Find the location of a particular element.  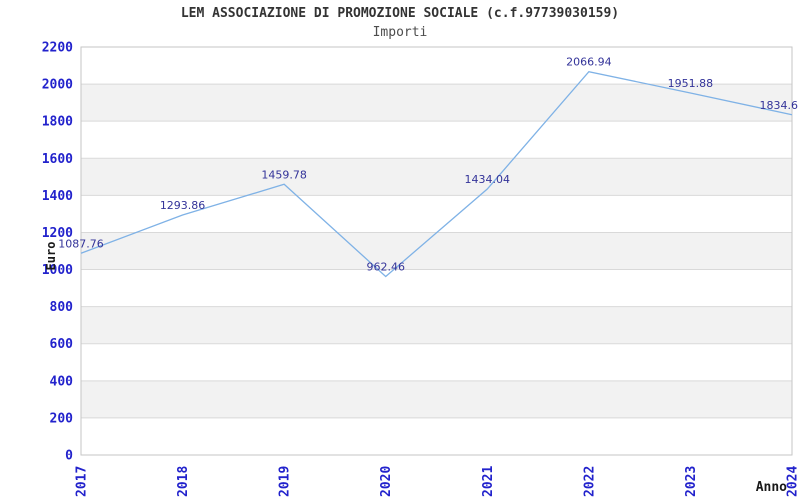

data-point-label: 1951.88 is located at coordinates (691, 83).